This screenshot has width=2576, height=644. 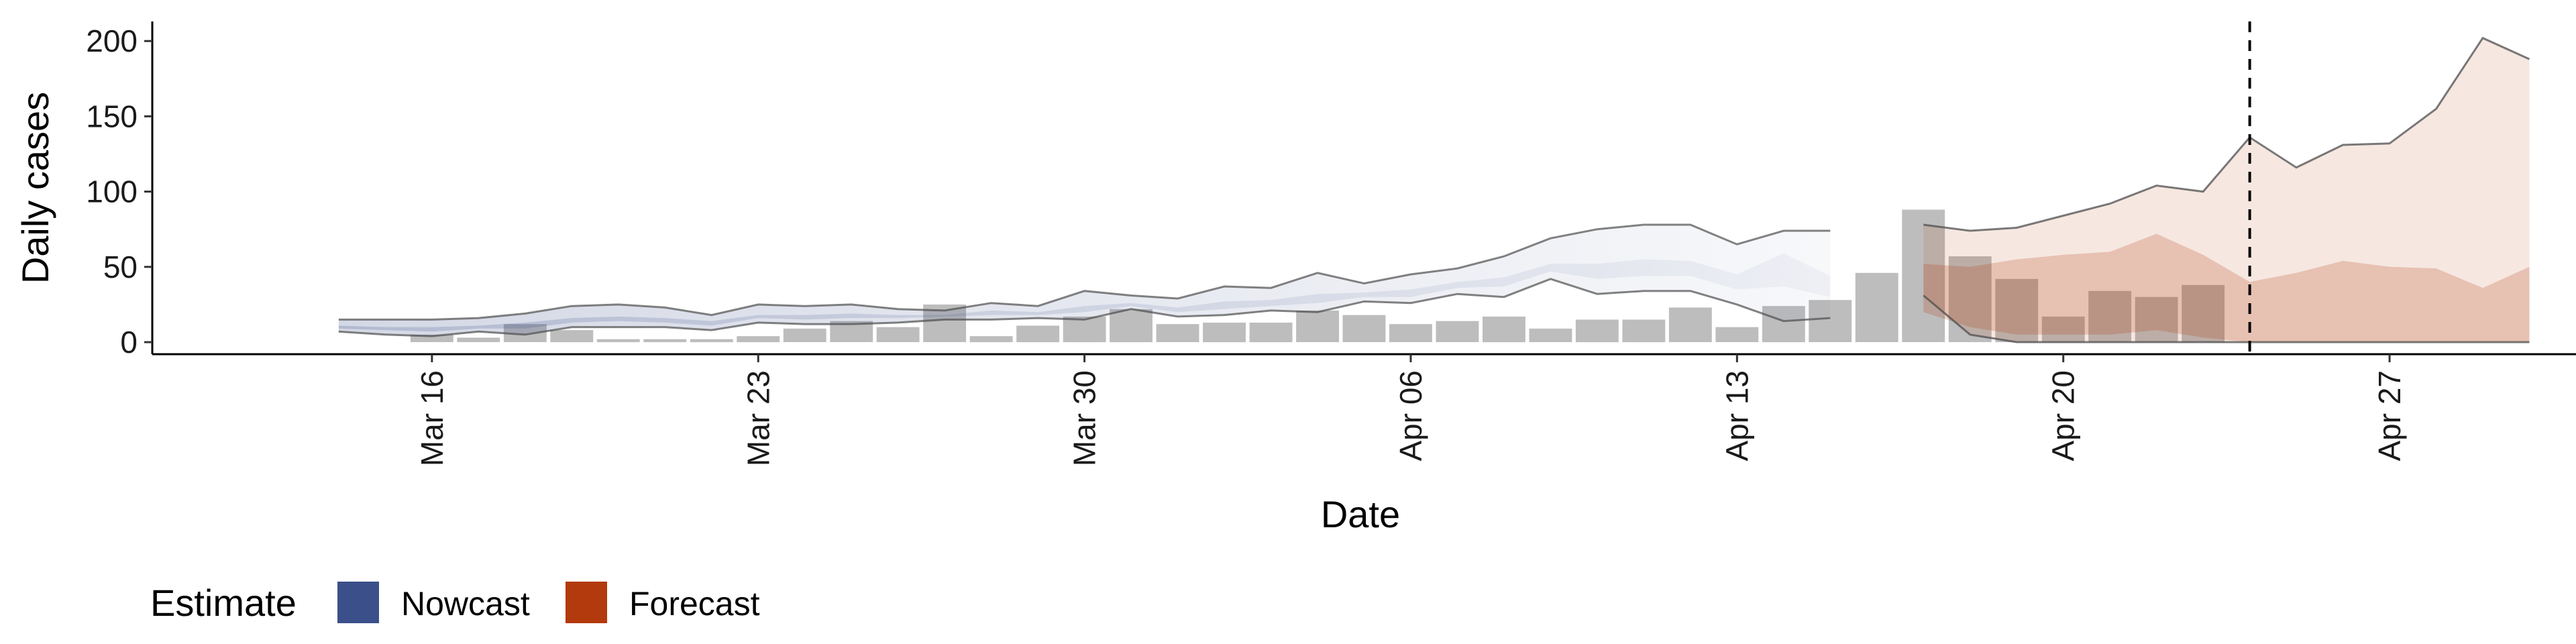 I want to click on legend-swatch-nowcast, so click(x=358, y=602).